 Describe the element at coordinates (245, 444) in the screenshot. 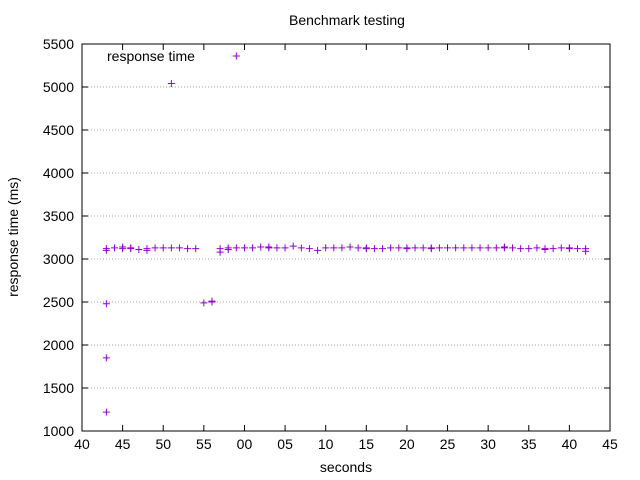

I see `x-tick-label: 00` at that location.